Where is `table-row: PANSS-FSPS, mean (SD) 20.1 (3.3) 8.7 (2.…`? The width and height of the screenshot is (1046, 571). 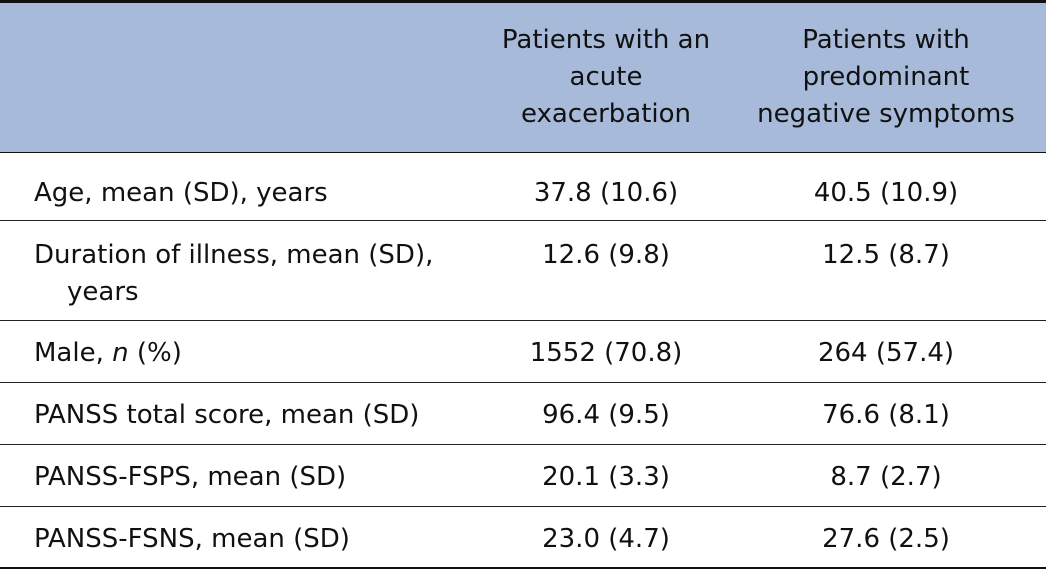
table-row: PANSS-FSPS, mean (SD) 20.1 (3.3) 8.7 (2.… is located at coordinates (523, 476).